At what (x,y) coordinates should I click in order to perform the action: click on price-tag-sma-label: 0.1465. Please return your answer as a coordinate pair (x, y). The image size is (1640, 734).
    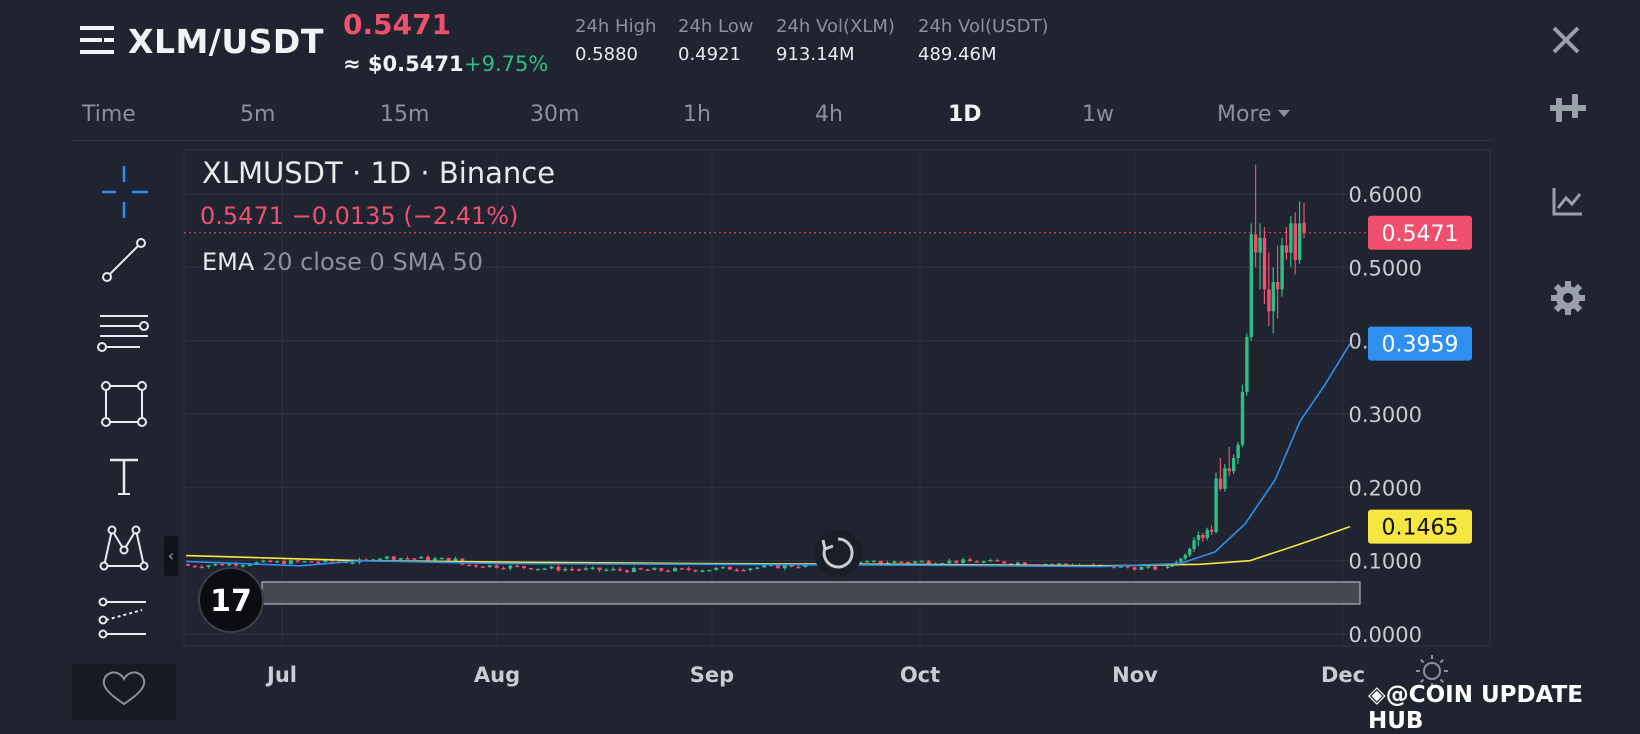
    Looking at the image, I should click on (1420, 528).